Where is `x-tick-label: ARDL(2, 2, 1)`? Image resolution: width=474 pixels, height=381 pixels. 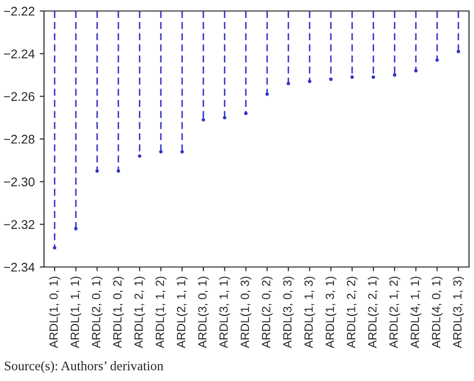
x-tick-label: ARDL(2, 2, 1) is located at coordinates (373, 312).